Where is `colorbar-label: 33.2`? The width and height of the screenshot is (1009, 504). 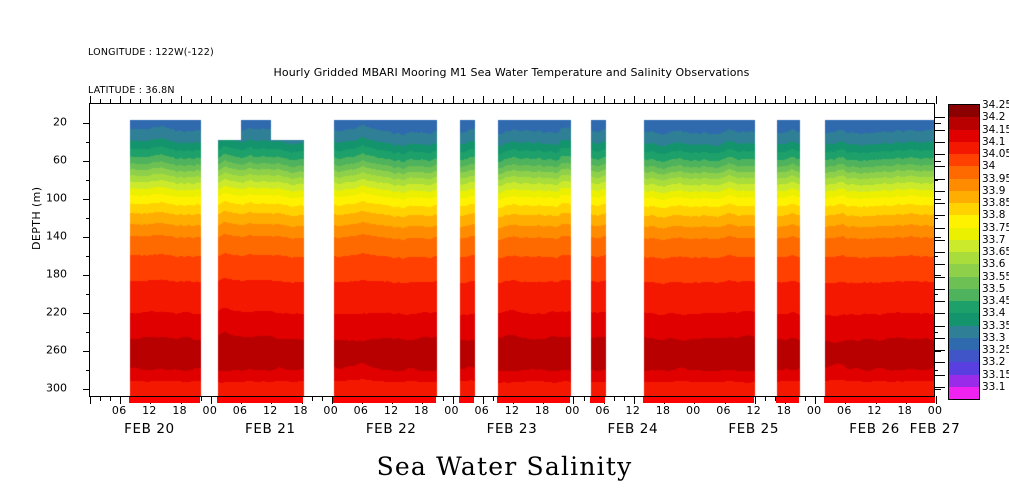 colorbar-label: 33.2 is located at coordinates (994, 362).